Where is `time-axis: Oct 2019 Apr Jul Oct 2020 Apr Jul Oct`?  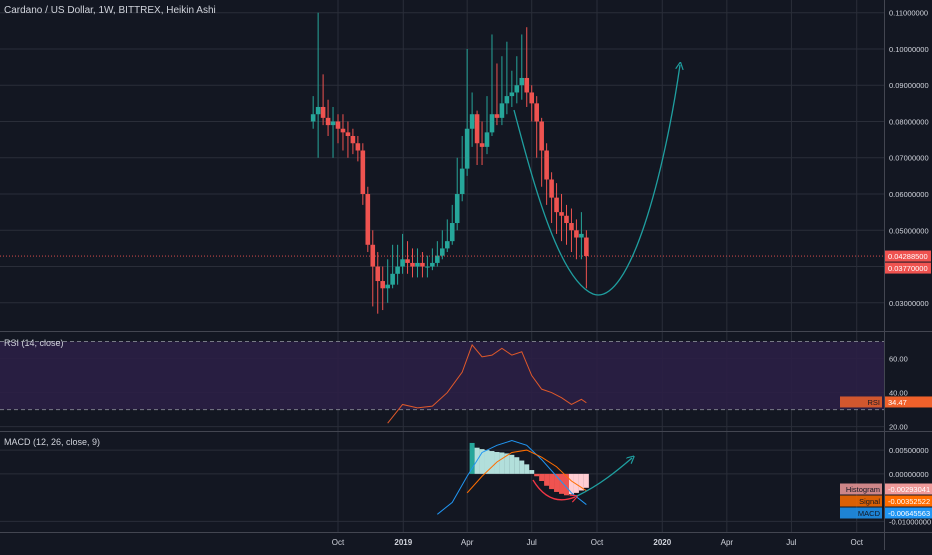 time-axis: Oct 2019 Apr Jul Oct 2020 Apr Jul Oct is located at coordinates (598, 542).